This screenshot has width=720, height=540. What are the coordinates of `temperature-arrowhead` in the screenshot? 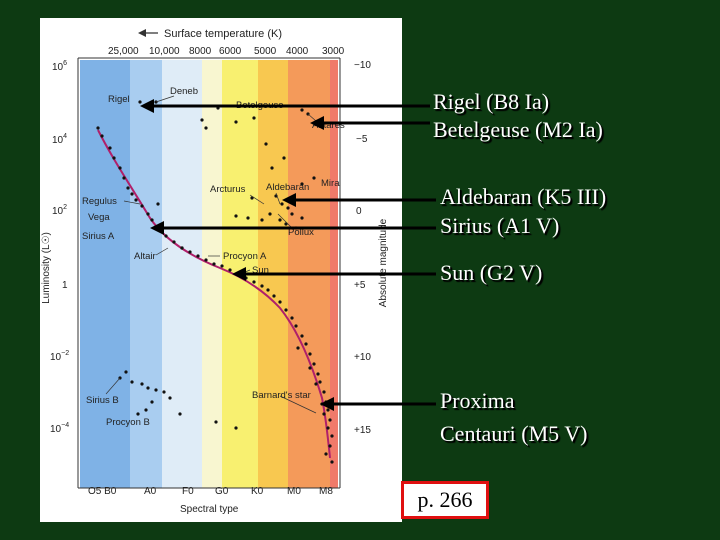 It's located at (142, 33).